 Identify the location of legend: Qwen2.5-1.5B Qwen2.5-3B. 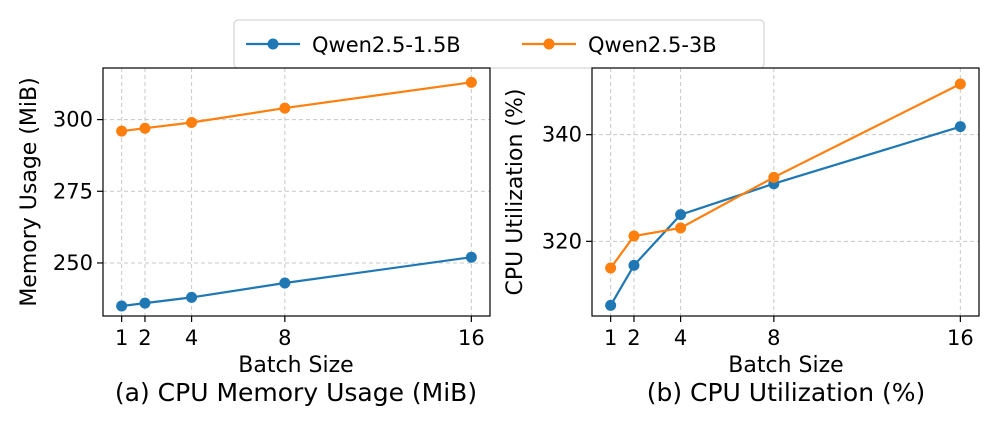
(499, 44).